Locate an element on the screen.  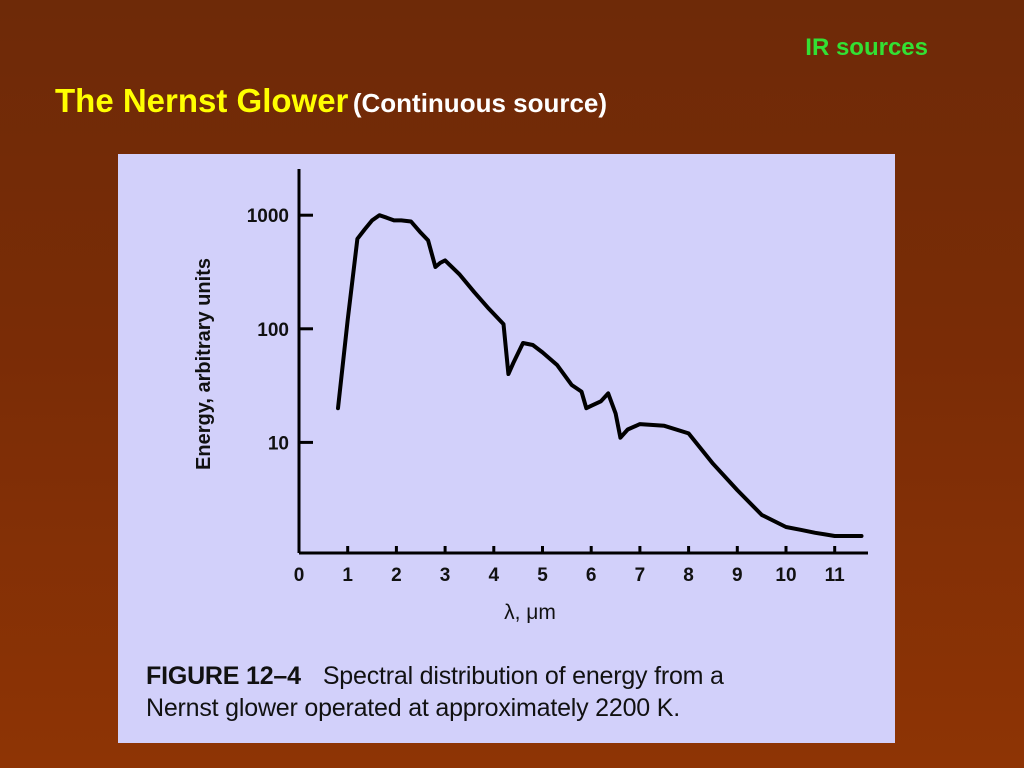
x-tick-label: 4 is located at coordinates (494, 575).